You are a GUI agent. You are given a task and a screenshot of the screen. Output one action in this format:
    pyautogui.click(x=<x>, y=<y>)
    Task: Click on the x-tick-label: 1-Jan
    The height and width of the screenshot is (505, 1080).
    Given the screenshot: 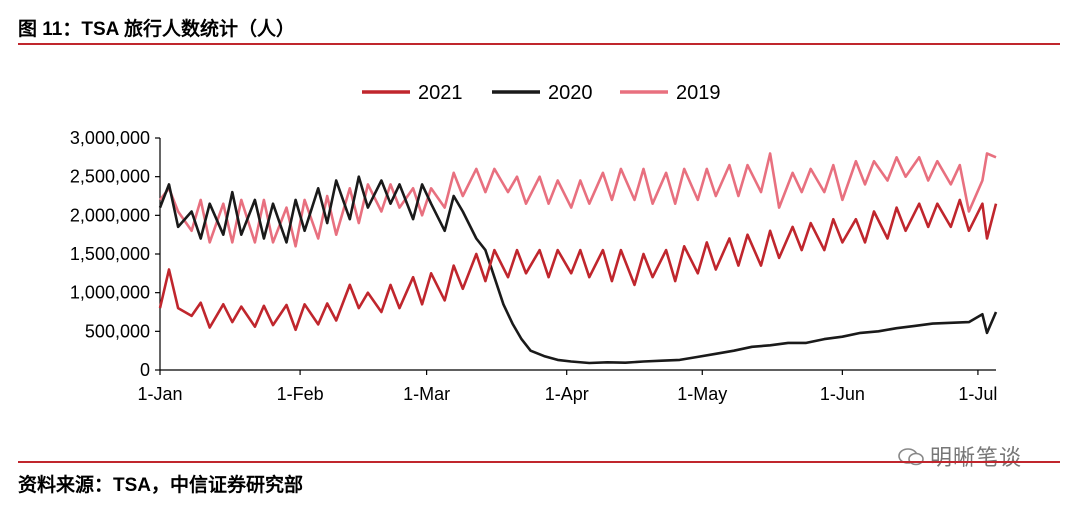 What is the action you would take?
    pyautogui.click(x=159, y=394)
    